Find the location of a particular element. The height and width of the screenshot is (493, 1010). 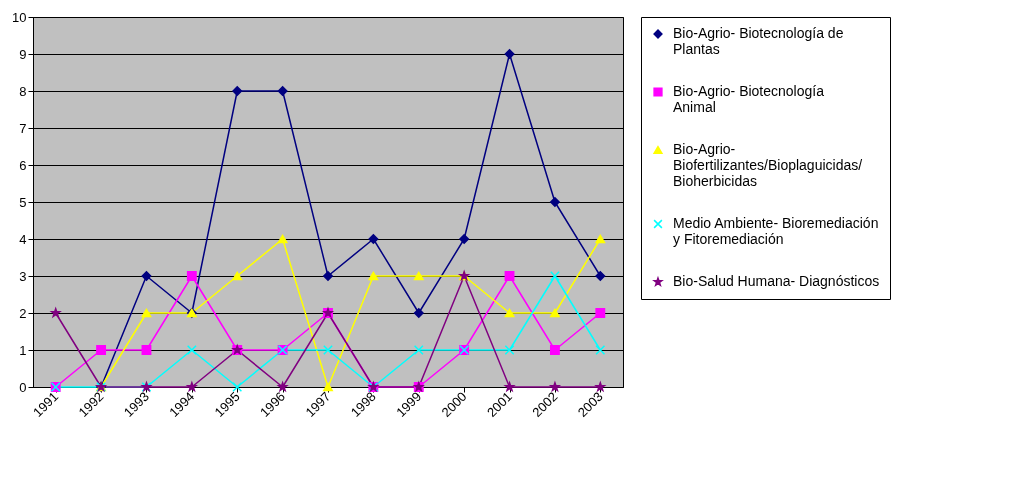

y-tick-label: 2 is located at coordinates (23, 313).